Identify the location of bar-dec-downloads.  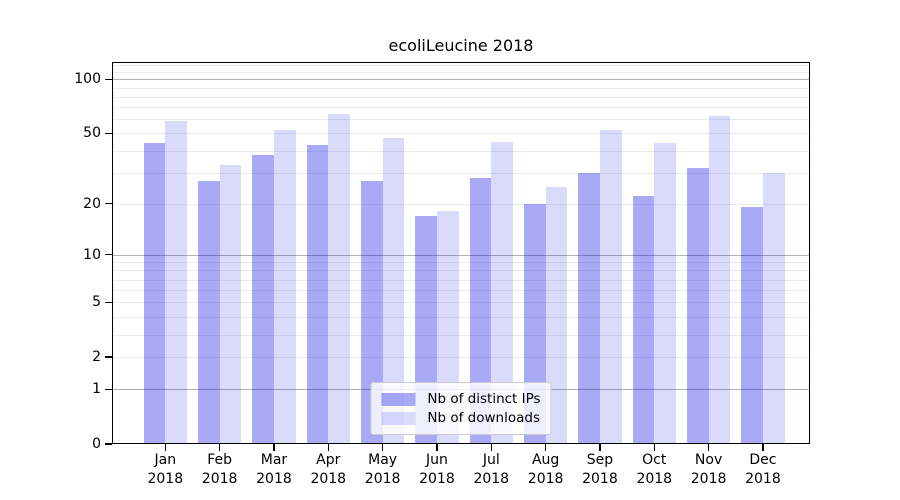
(773, 308).